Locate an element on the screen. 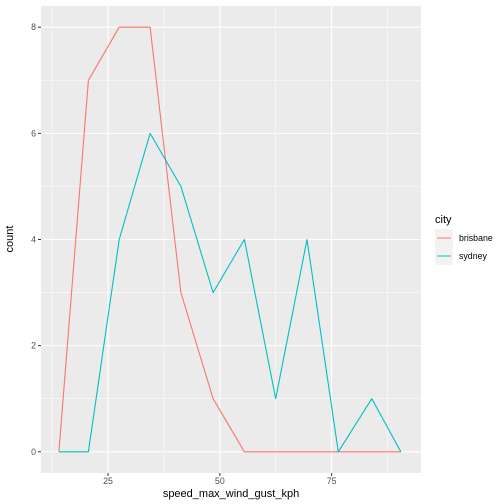 The image size is (504, 504). y-tick-label: 8 is located at coordinates (33, 27).